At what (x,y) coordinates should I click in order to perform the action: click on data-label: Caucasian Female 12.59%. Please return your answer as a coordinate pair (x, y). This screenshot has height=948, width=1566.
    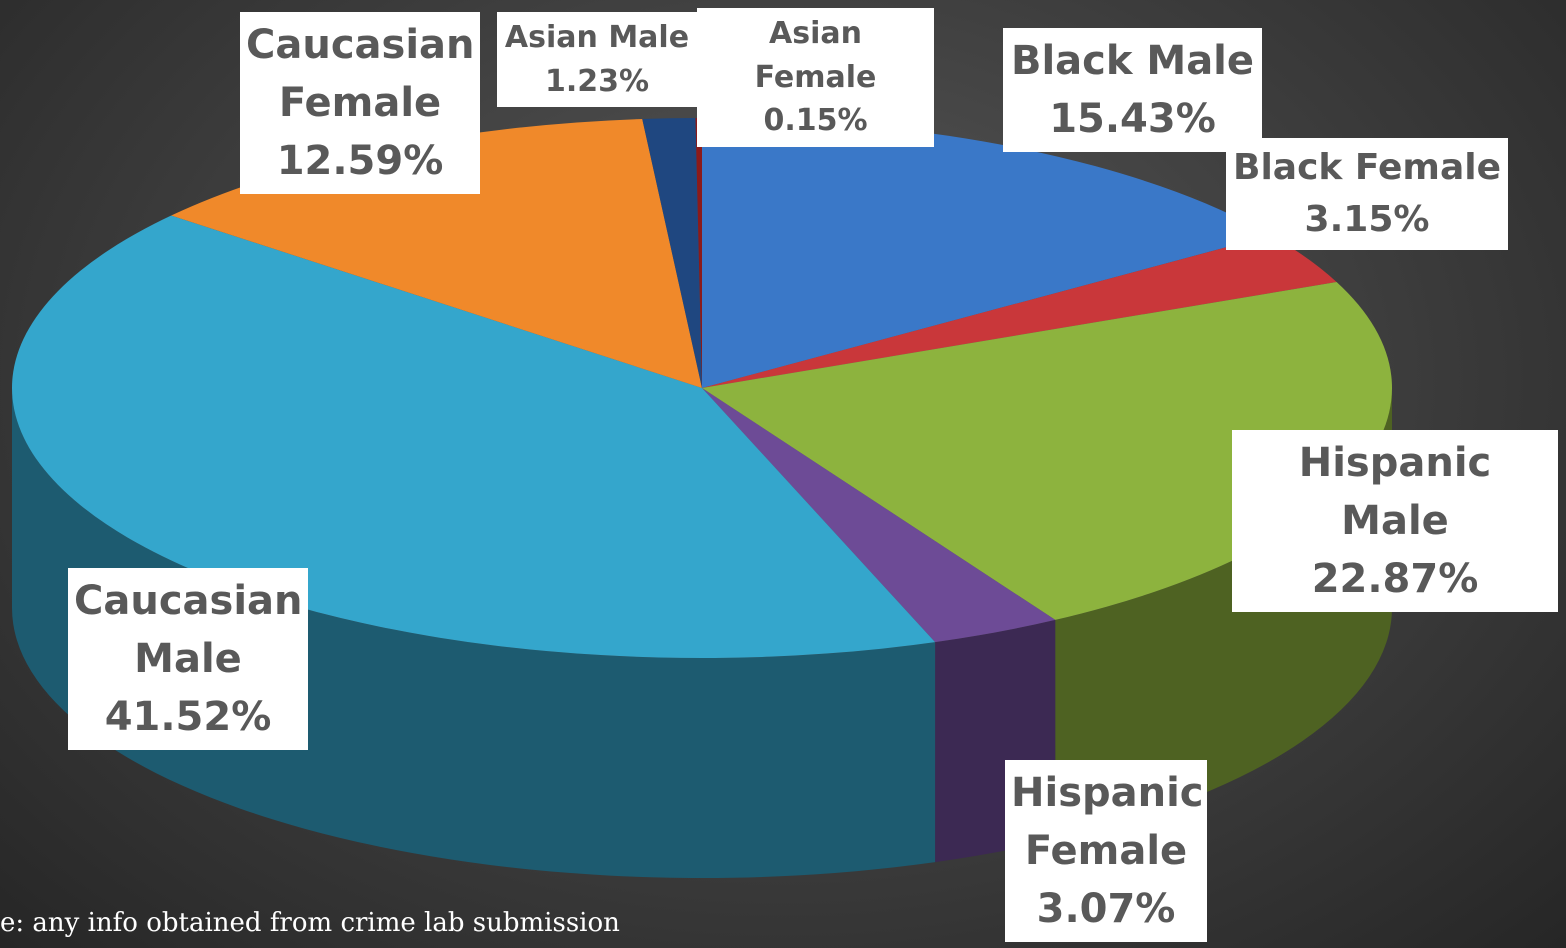
    Looking at the image, I should click on (360, 103).